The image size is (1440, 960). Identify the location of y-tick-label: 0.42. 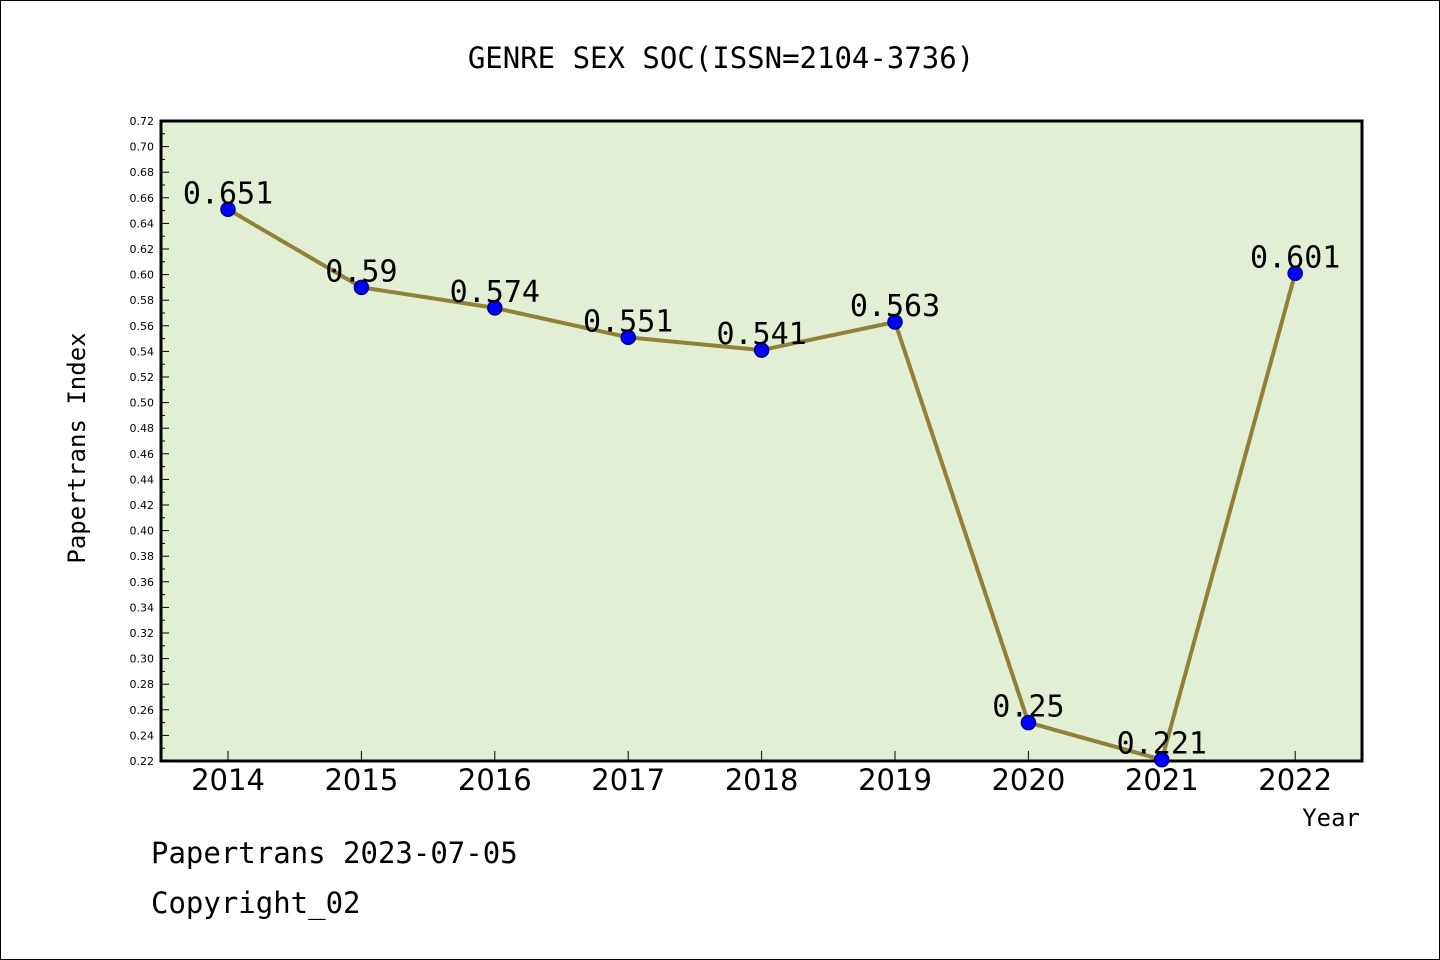
(142, 505).